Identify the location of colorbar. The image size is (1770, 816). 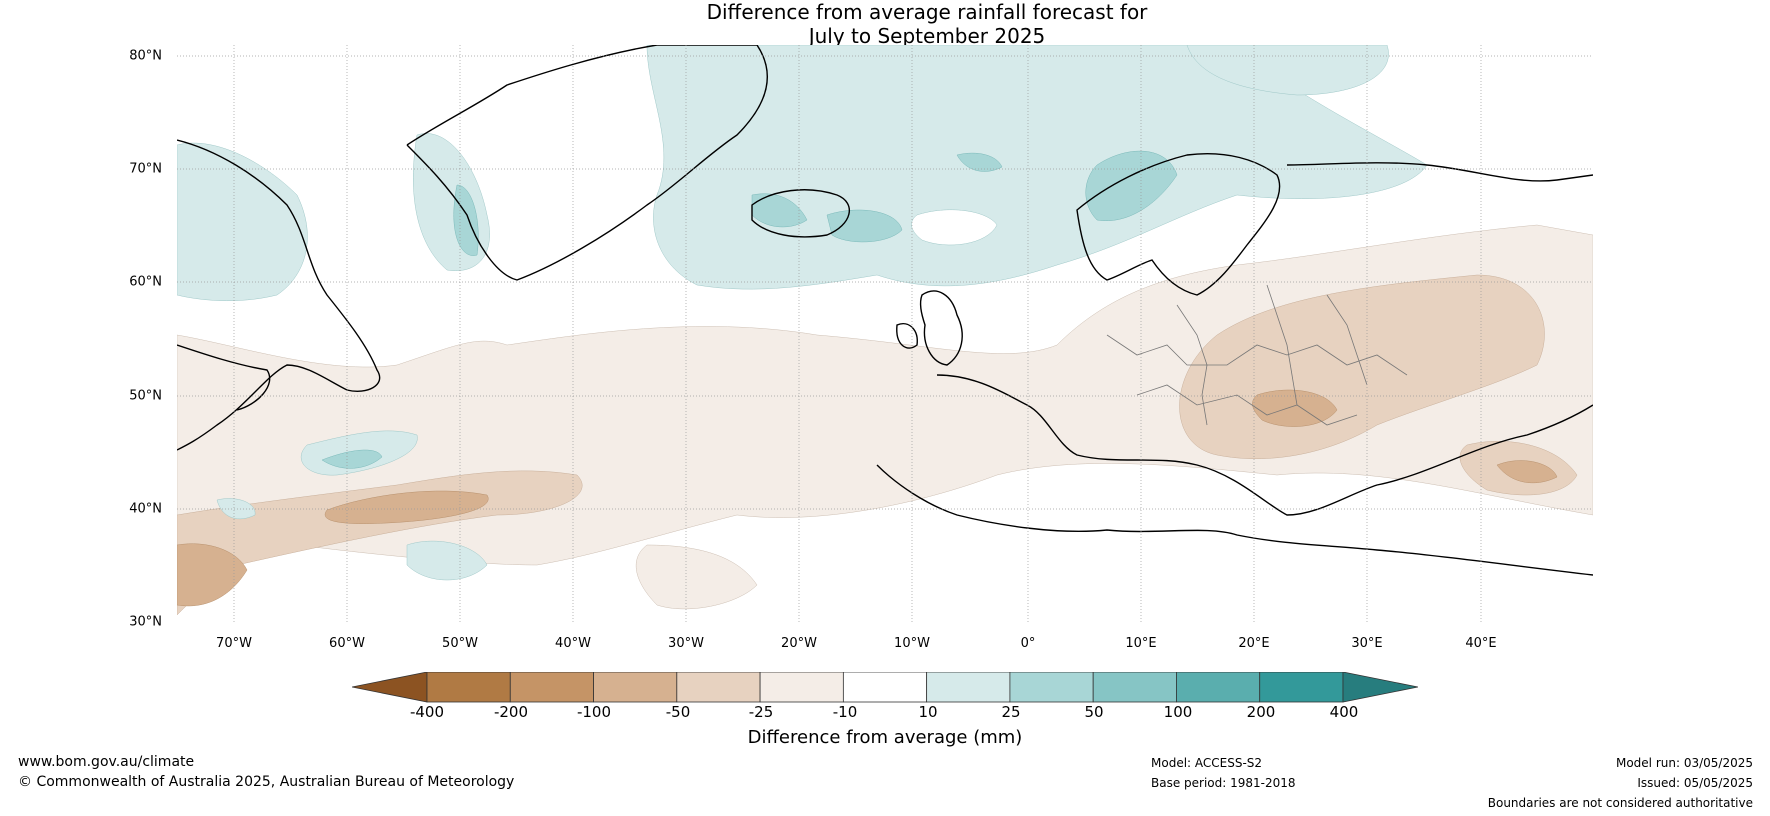
(885, 687).